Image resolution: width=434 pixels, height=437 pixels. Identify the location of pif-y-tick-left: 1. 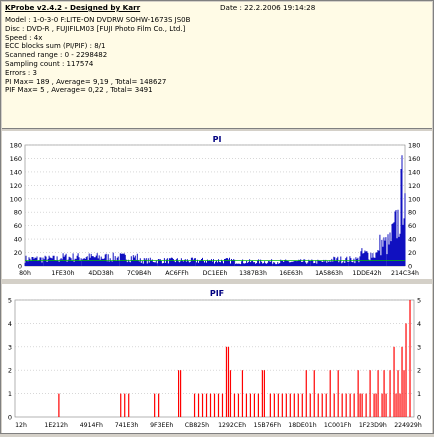
(10, 394).